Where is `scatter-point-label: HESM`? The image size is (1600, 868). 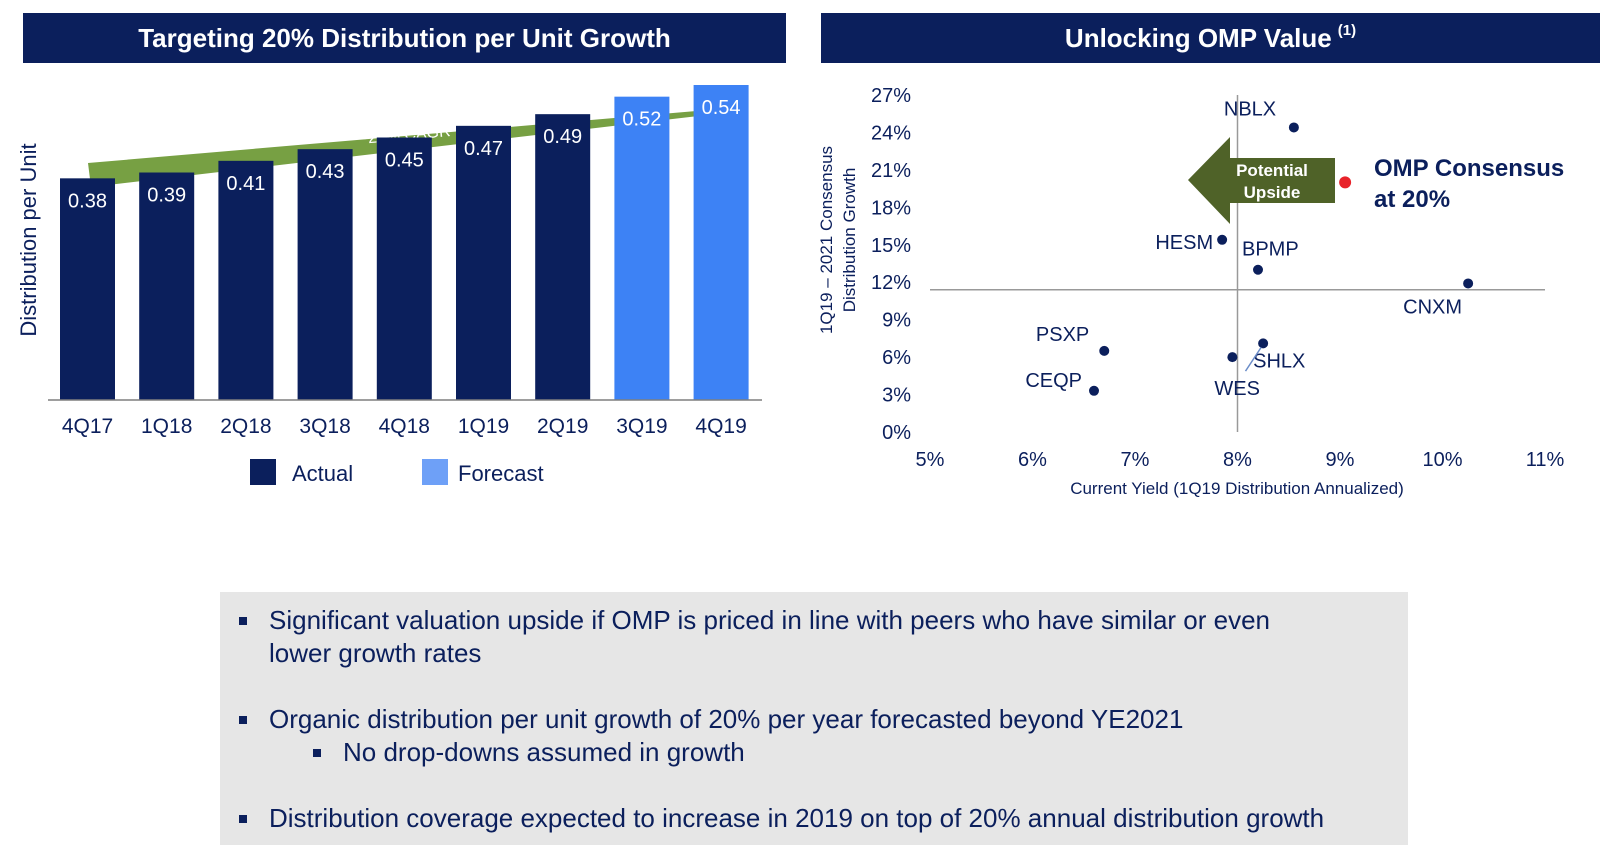 scatter-point-label: HESM is located at coordinates (1184, 243).